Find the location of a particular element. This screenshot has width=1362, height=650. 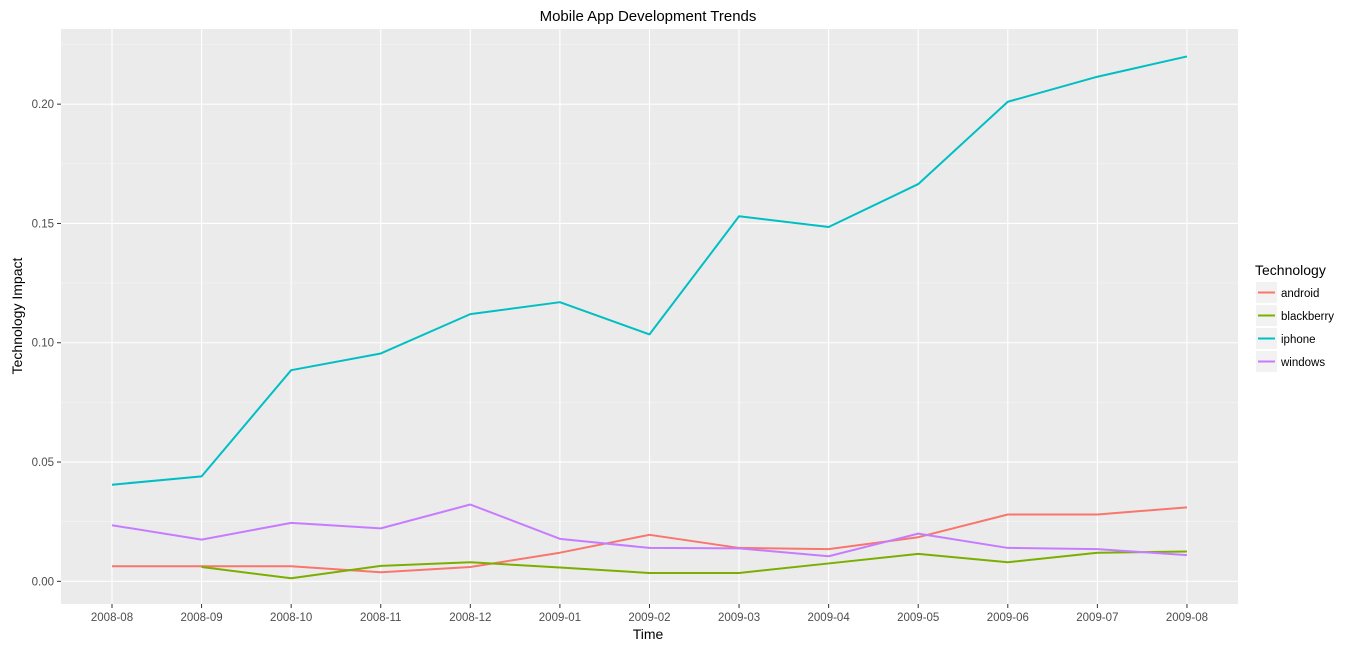

y-tick-label: 0.00 is located at coordinates (43, 582).